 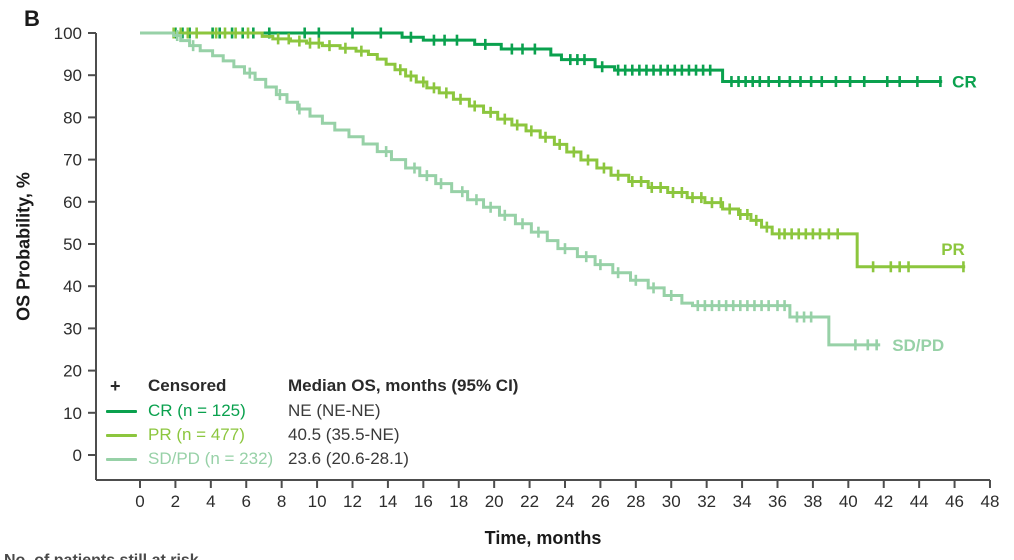 I want to click on sdpd-legend-label: SD/PD (n = 232), so click(x=211, y=458).